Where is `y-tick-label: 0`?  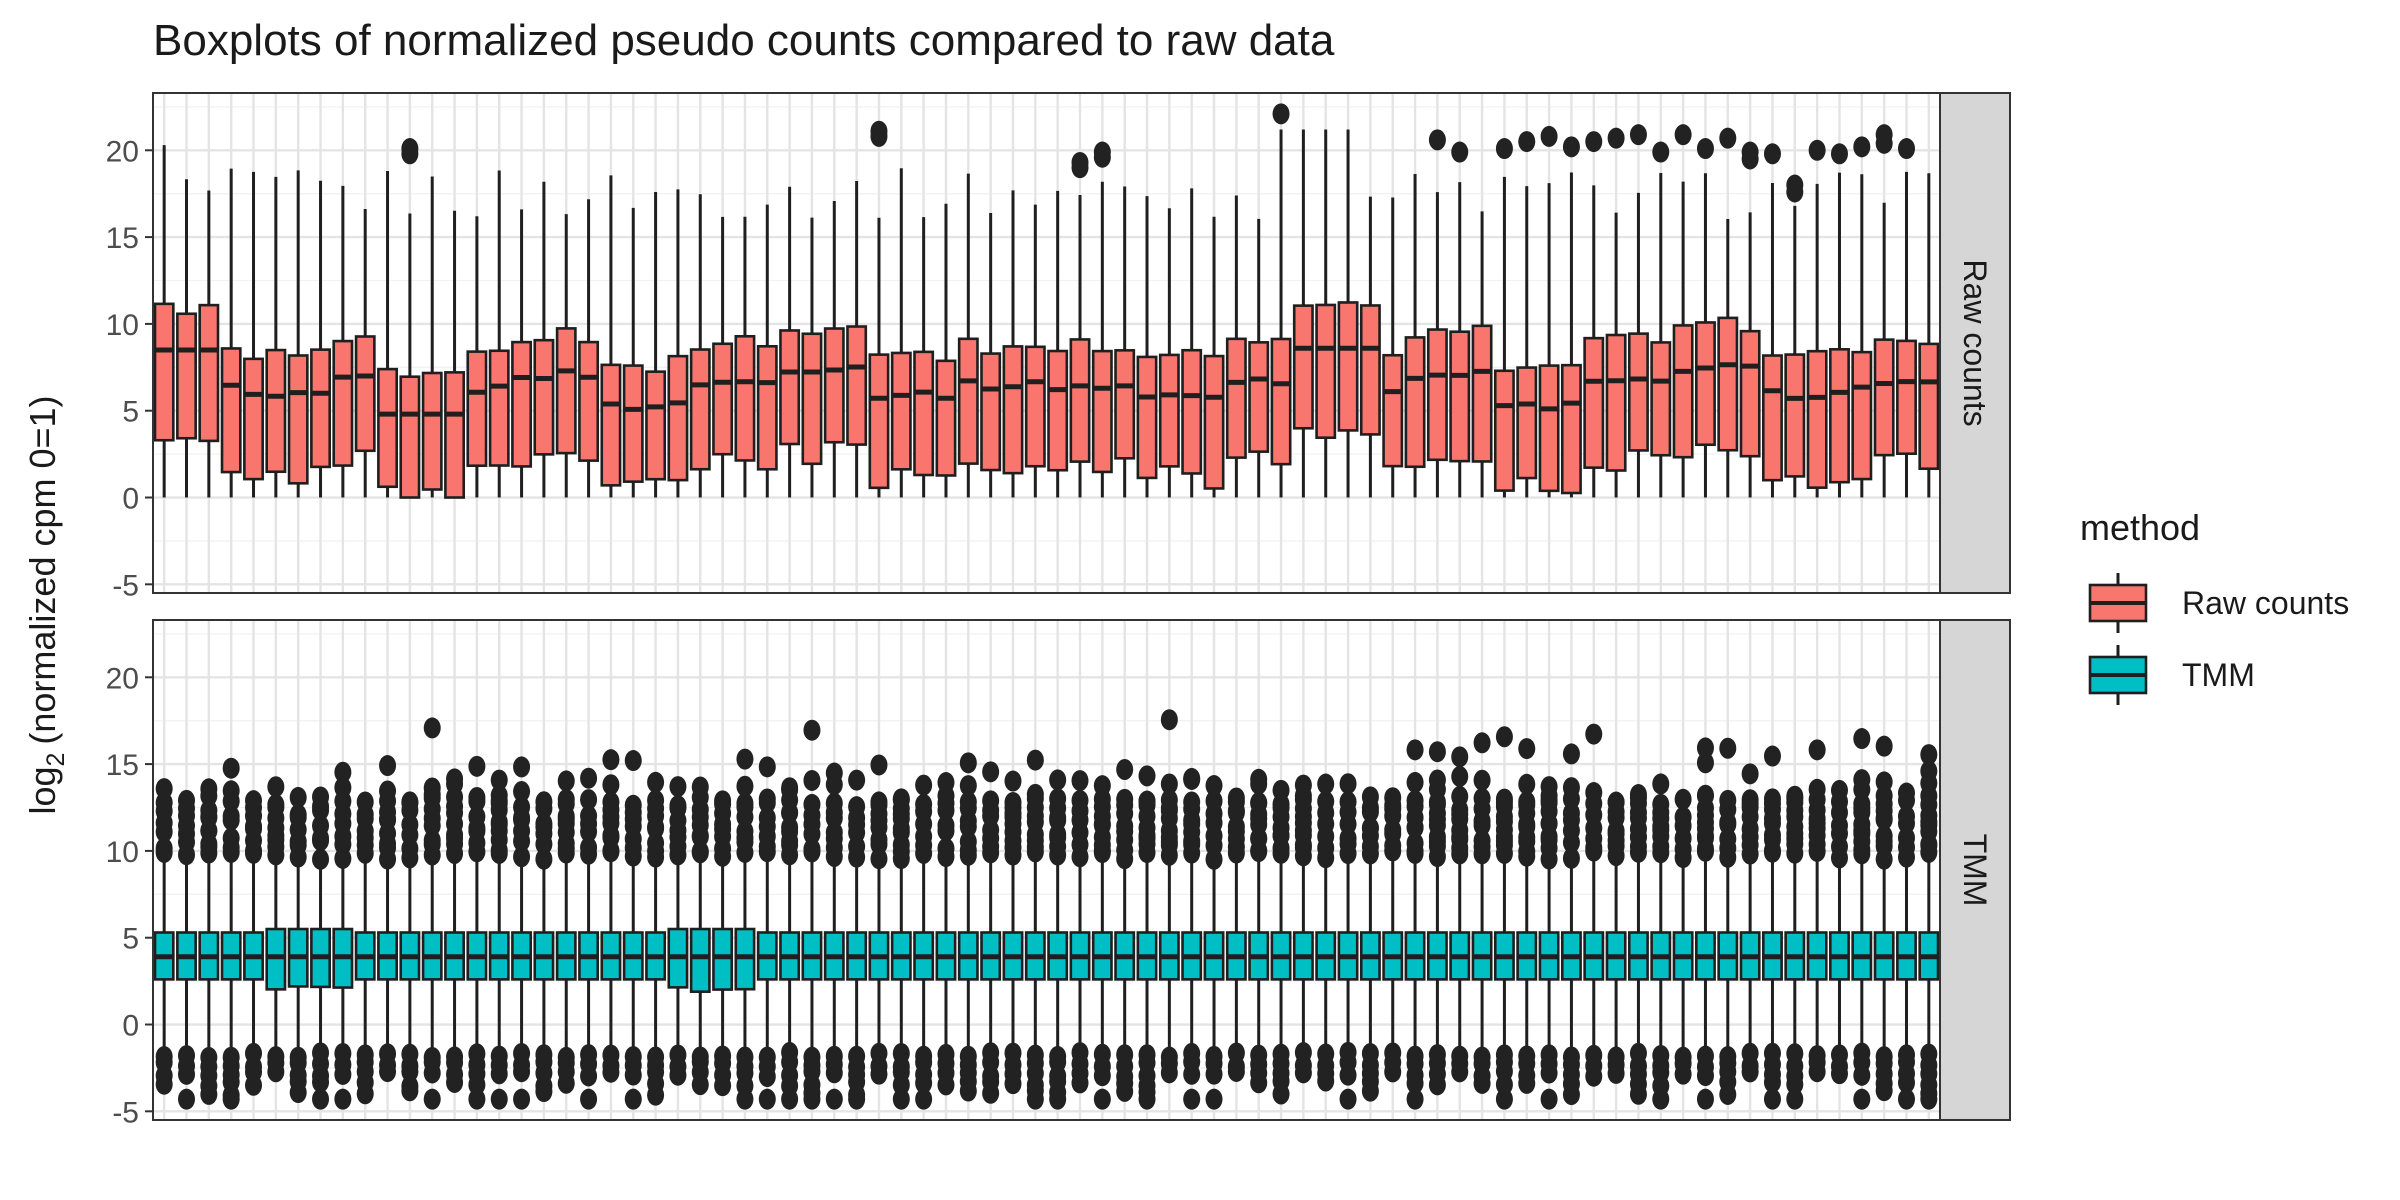 y-tick-label: 0 is located at coordinates (130, 499).